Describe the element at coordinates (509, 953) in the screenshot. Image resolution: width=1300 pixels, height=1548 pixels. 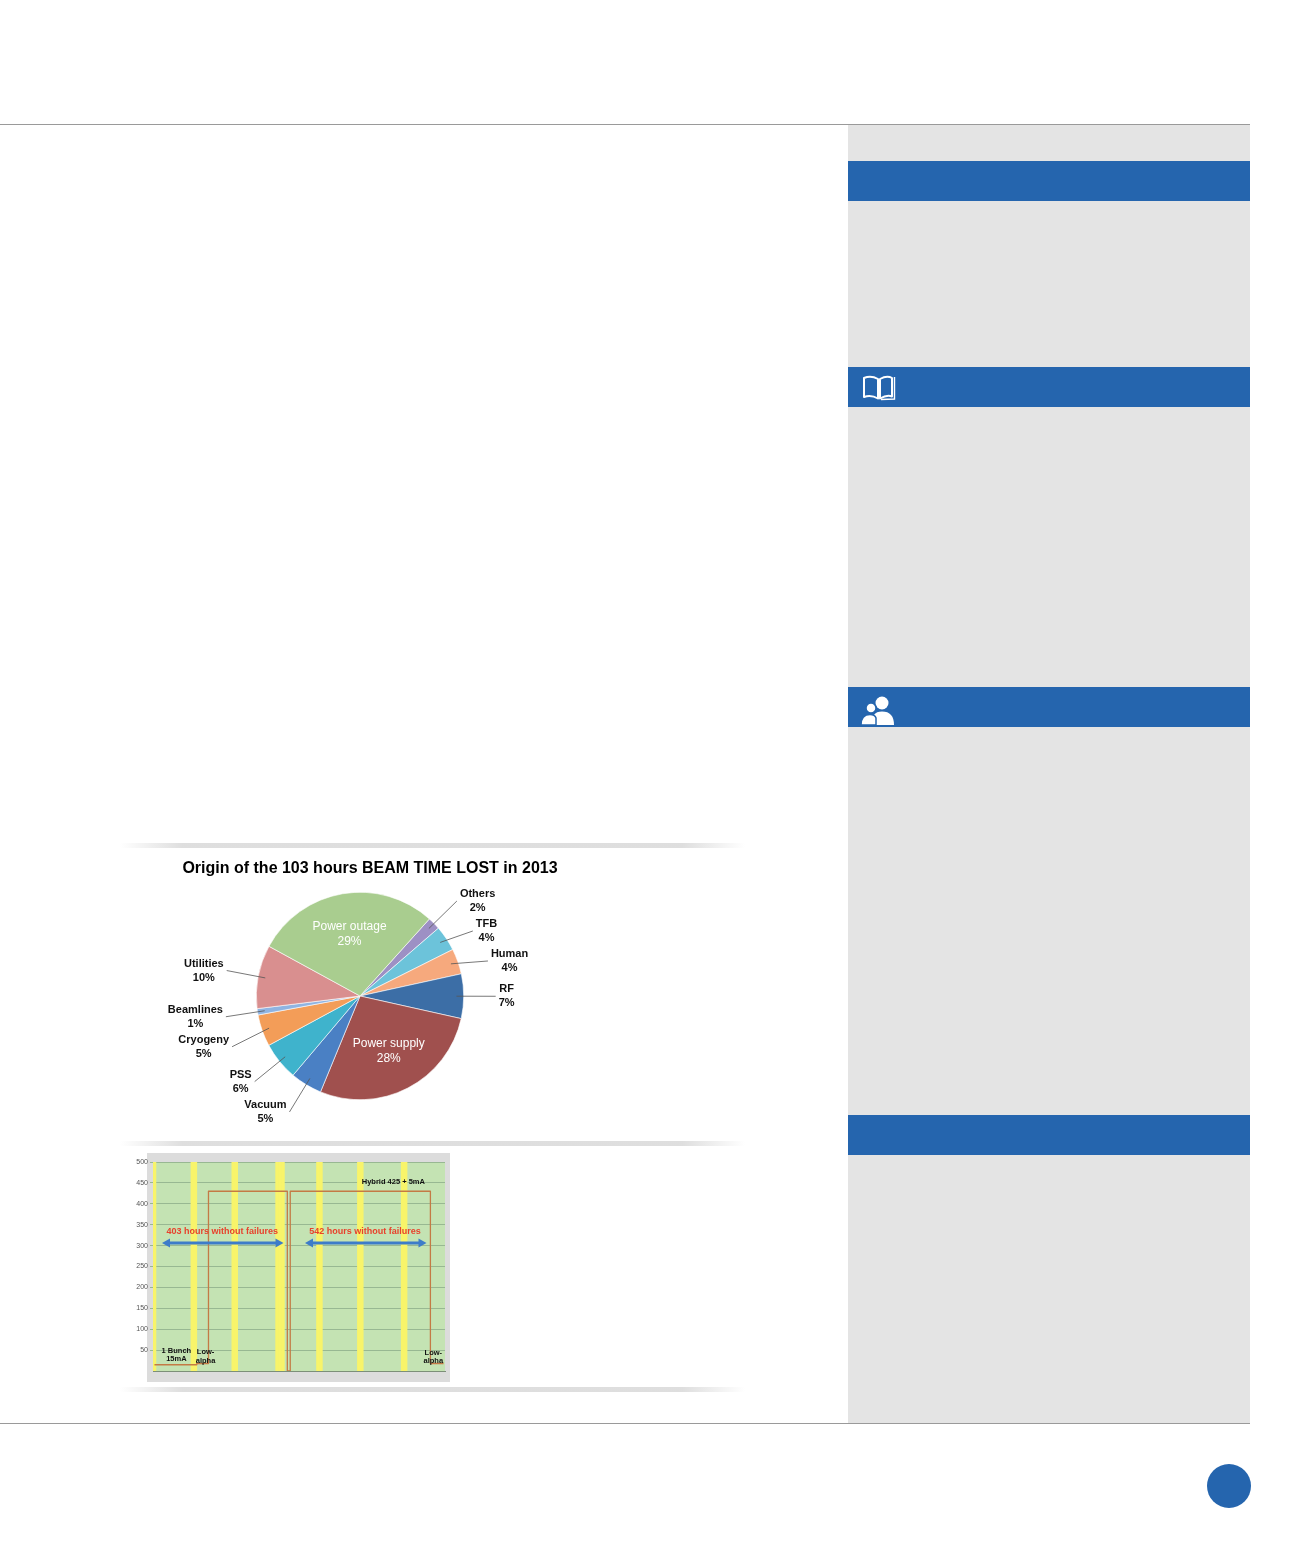
I see `slice-label: Human` at that location.